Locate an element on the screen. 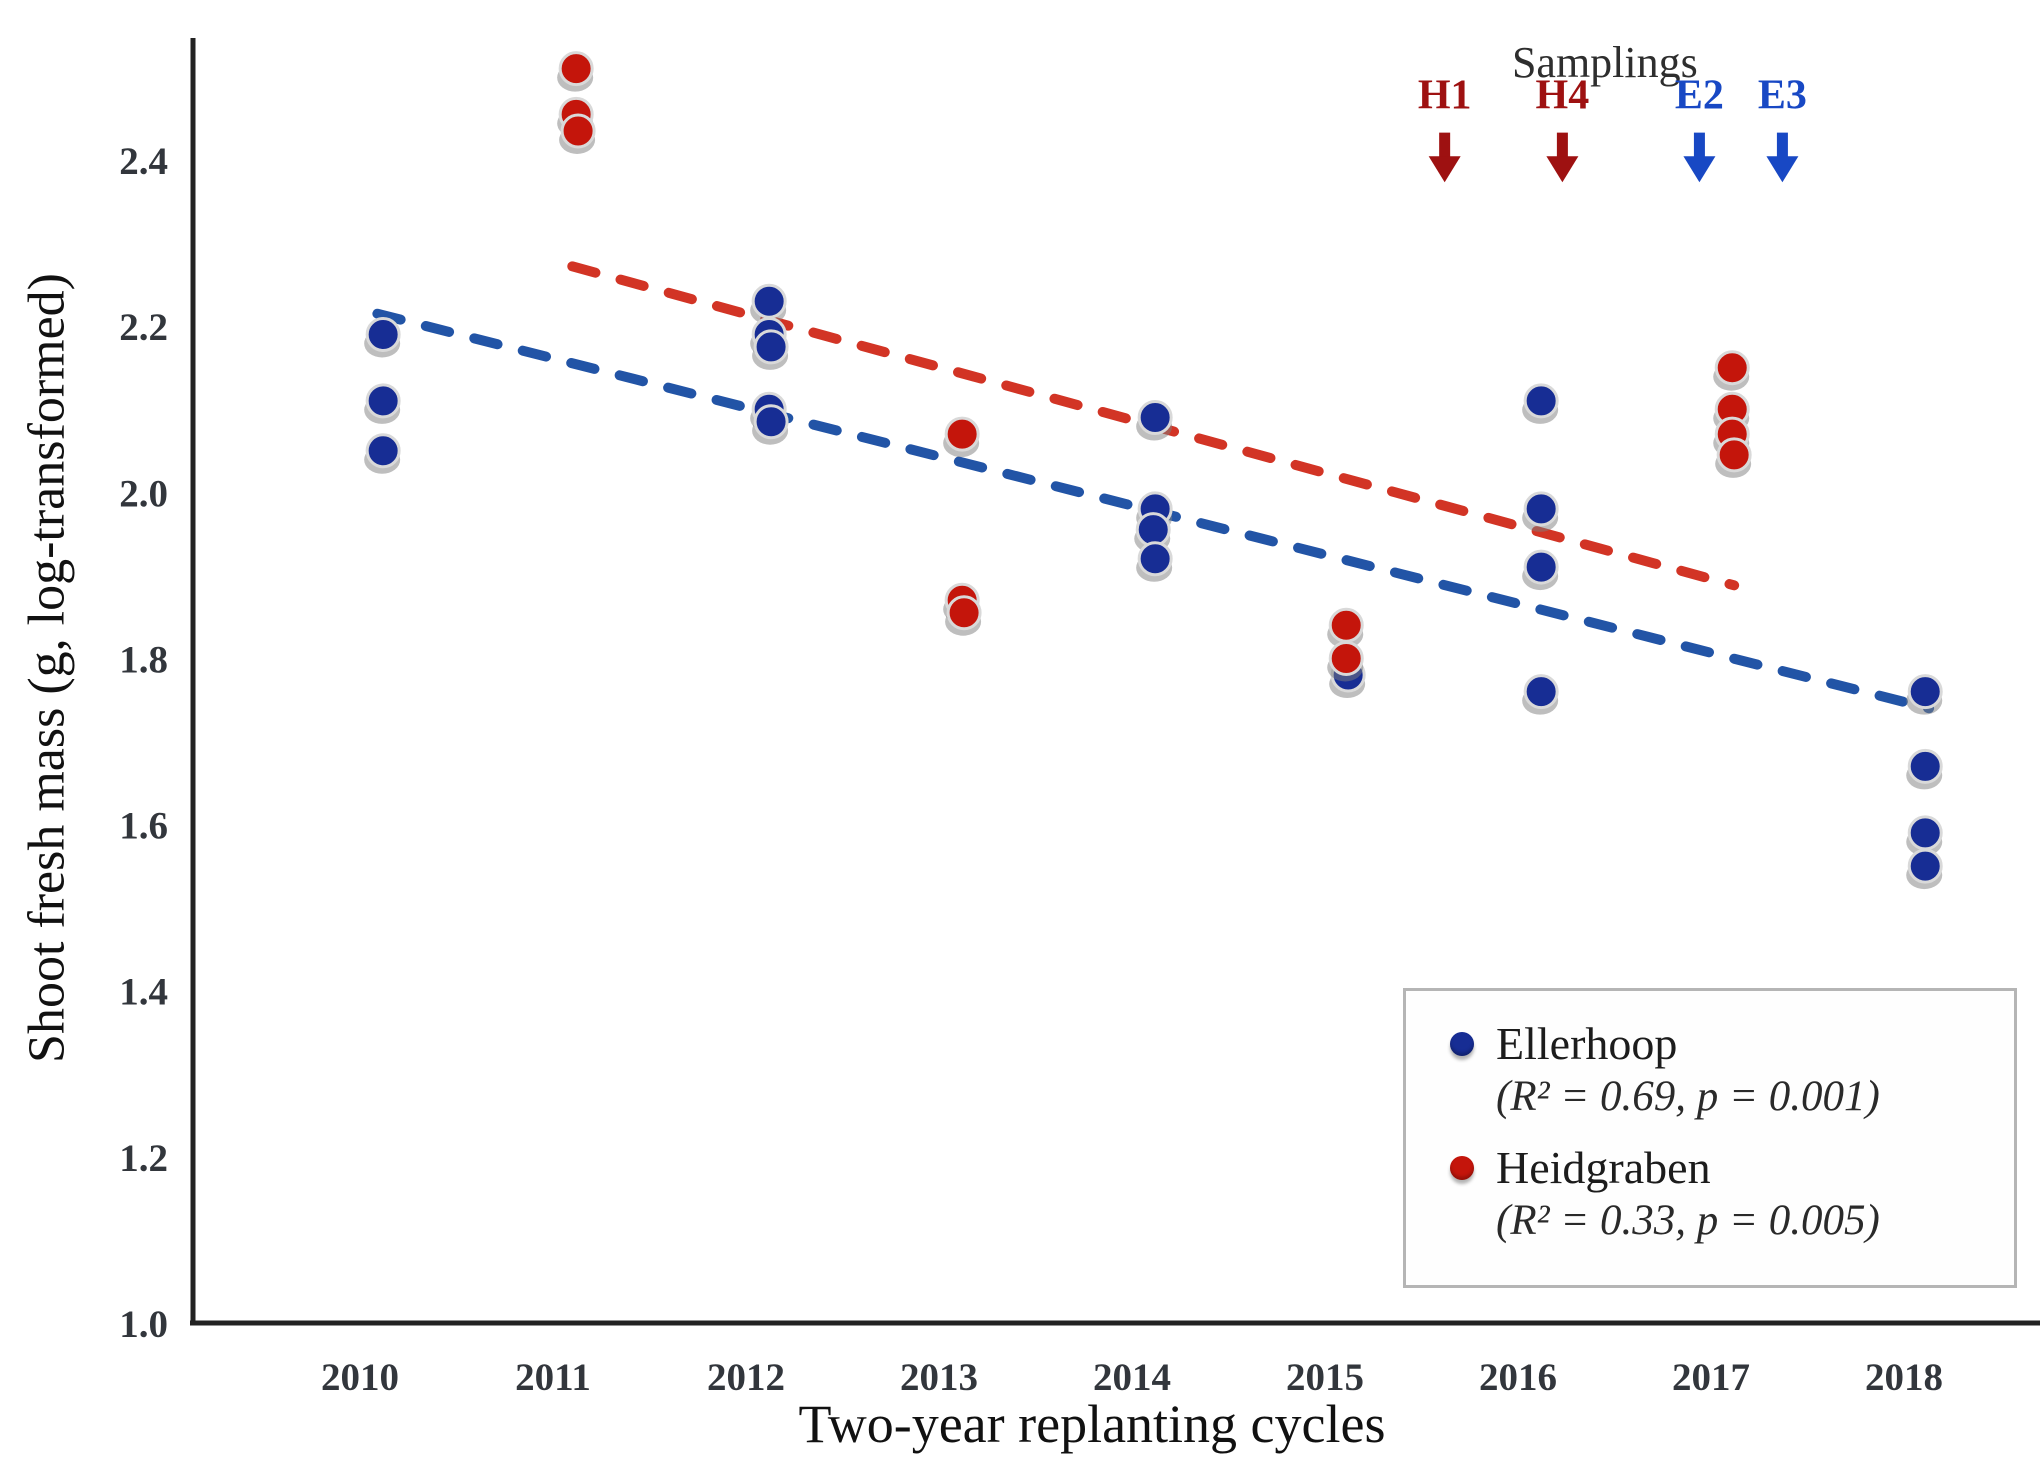  y-tick-label: 1.6 is located at coordinates (143, 826).